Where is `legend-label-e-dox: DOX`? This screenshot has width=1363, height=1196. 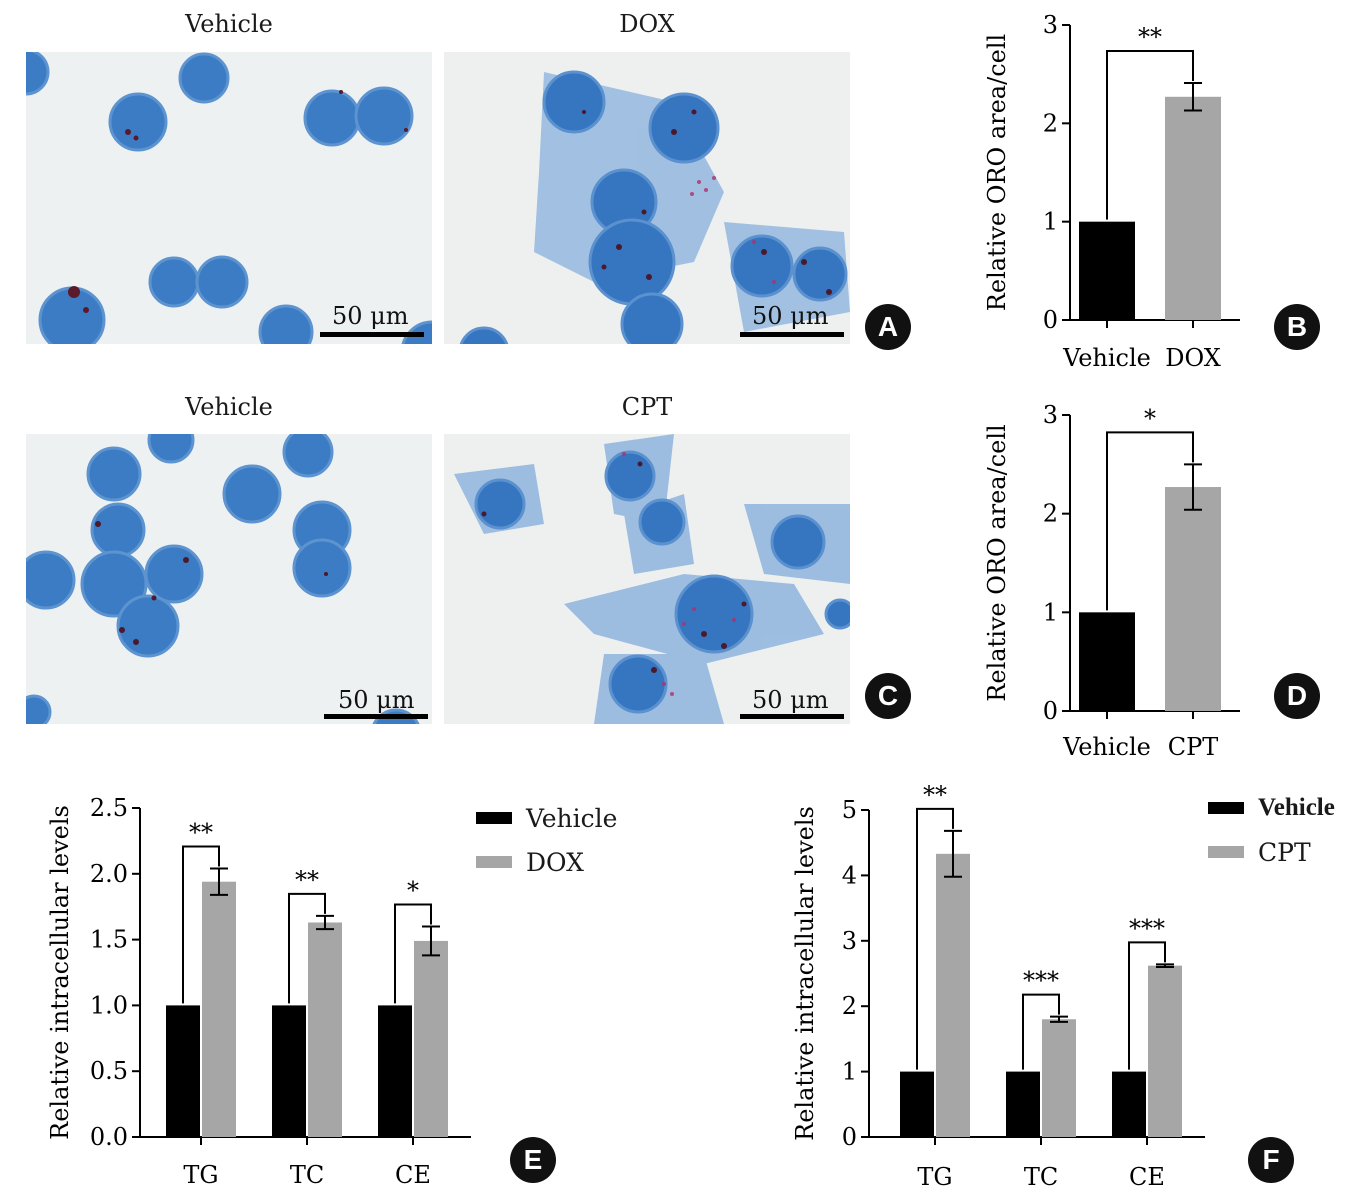
legend-label-e-dox: DOX is located at coordinates (555, 862).